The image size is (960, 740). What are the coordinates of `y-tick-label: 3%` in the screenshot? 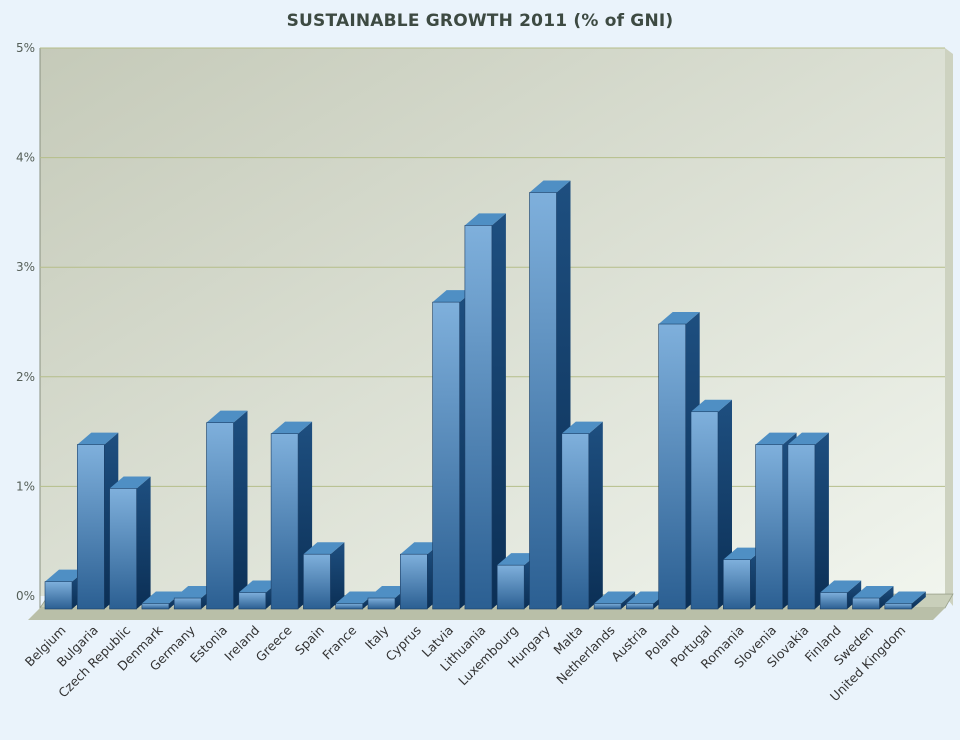 It's located at (25, 267).